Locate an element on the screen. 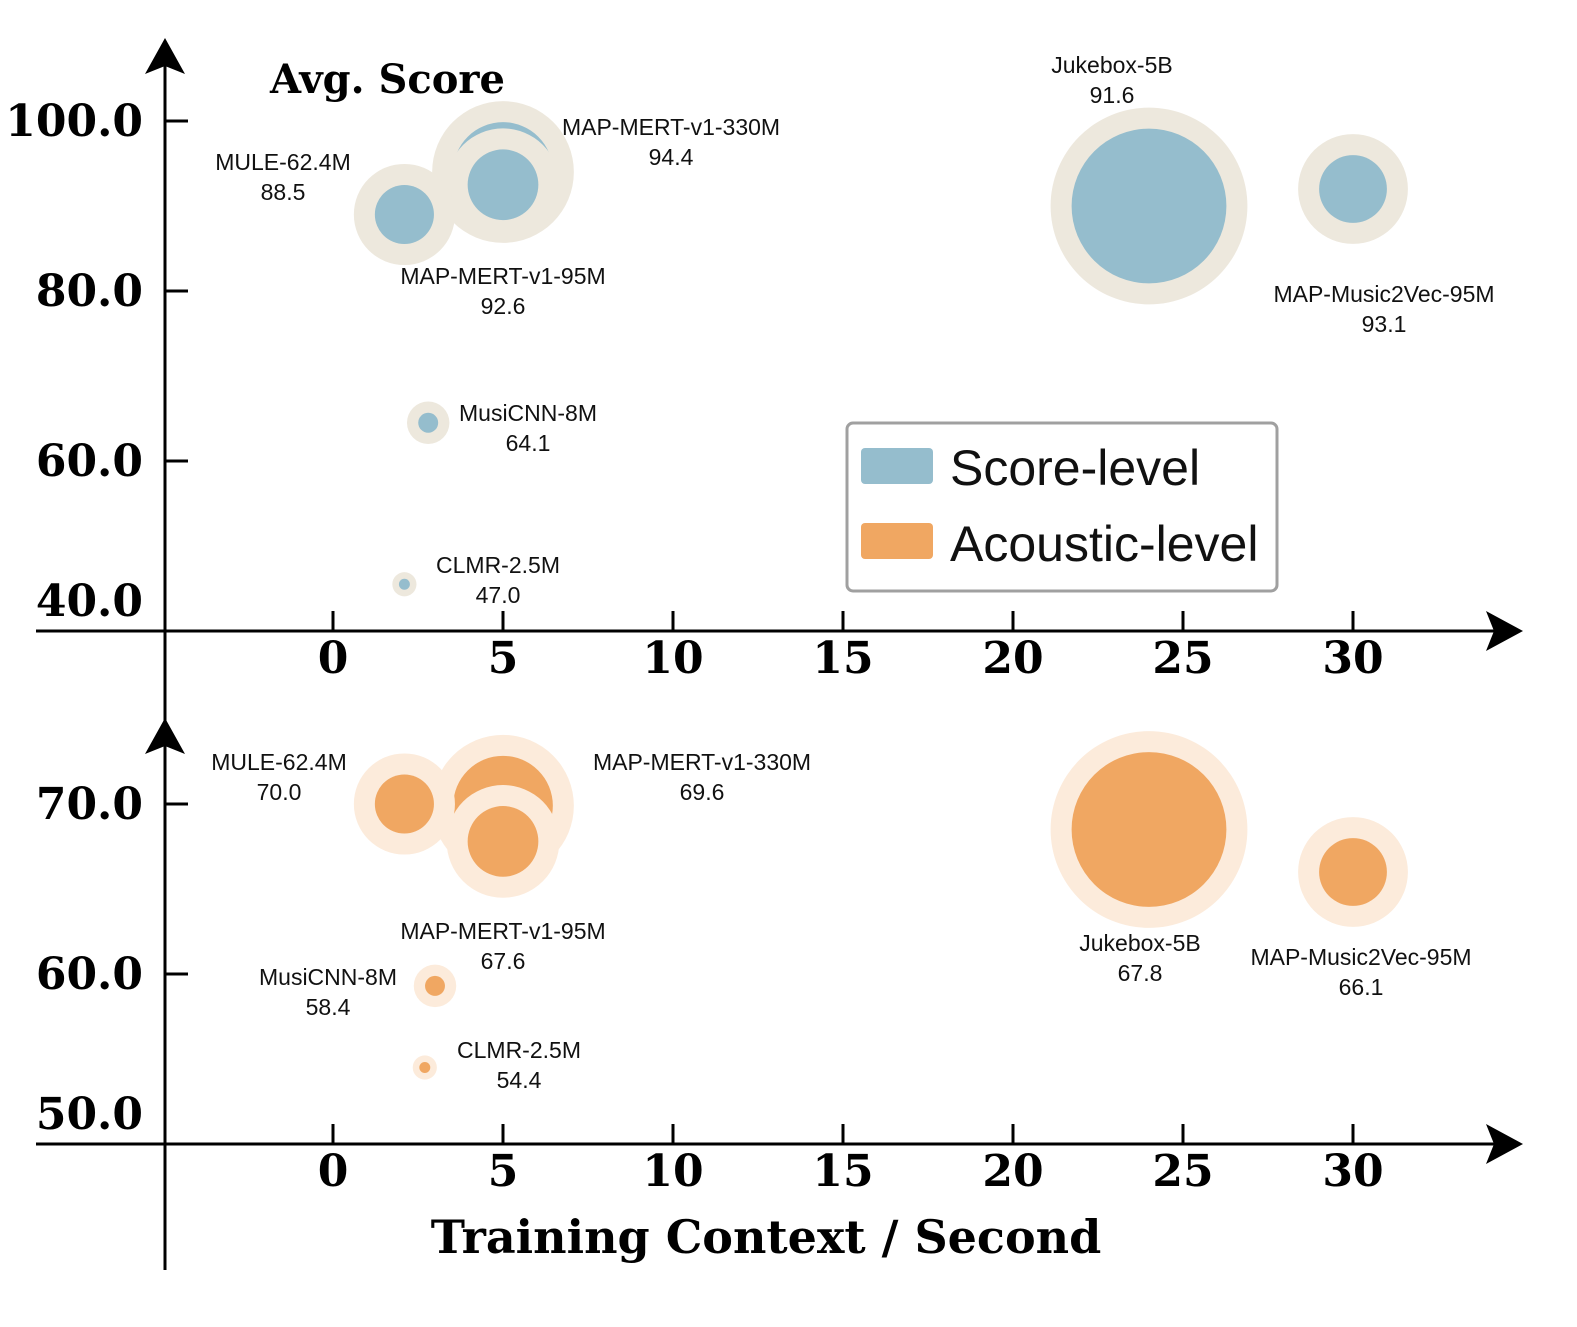 The width and height of the screenshot is (1577, 1327). x-tick-label-score-10: 10 is located at coordinates (672, 658).